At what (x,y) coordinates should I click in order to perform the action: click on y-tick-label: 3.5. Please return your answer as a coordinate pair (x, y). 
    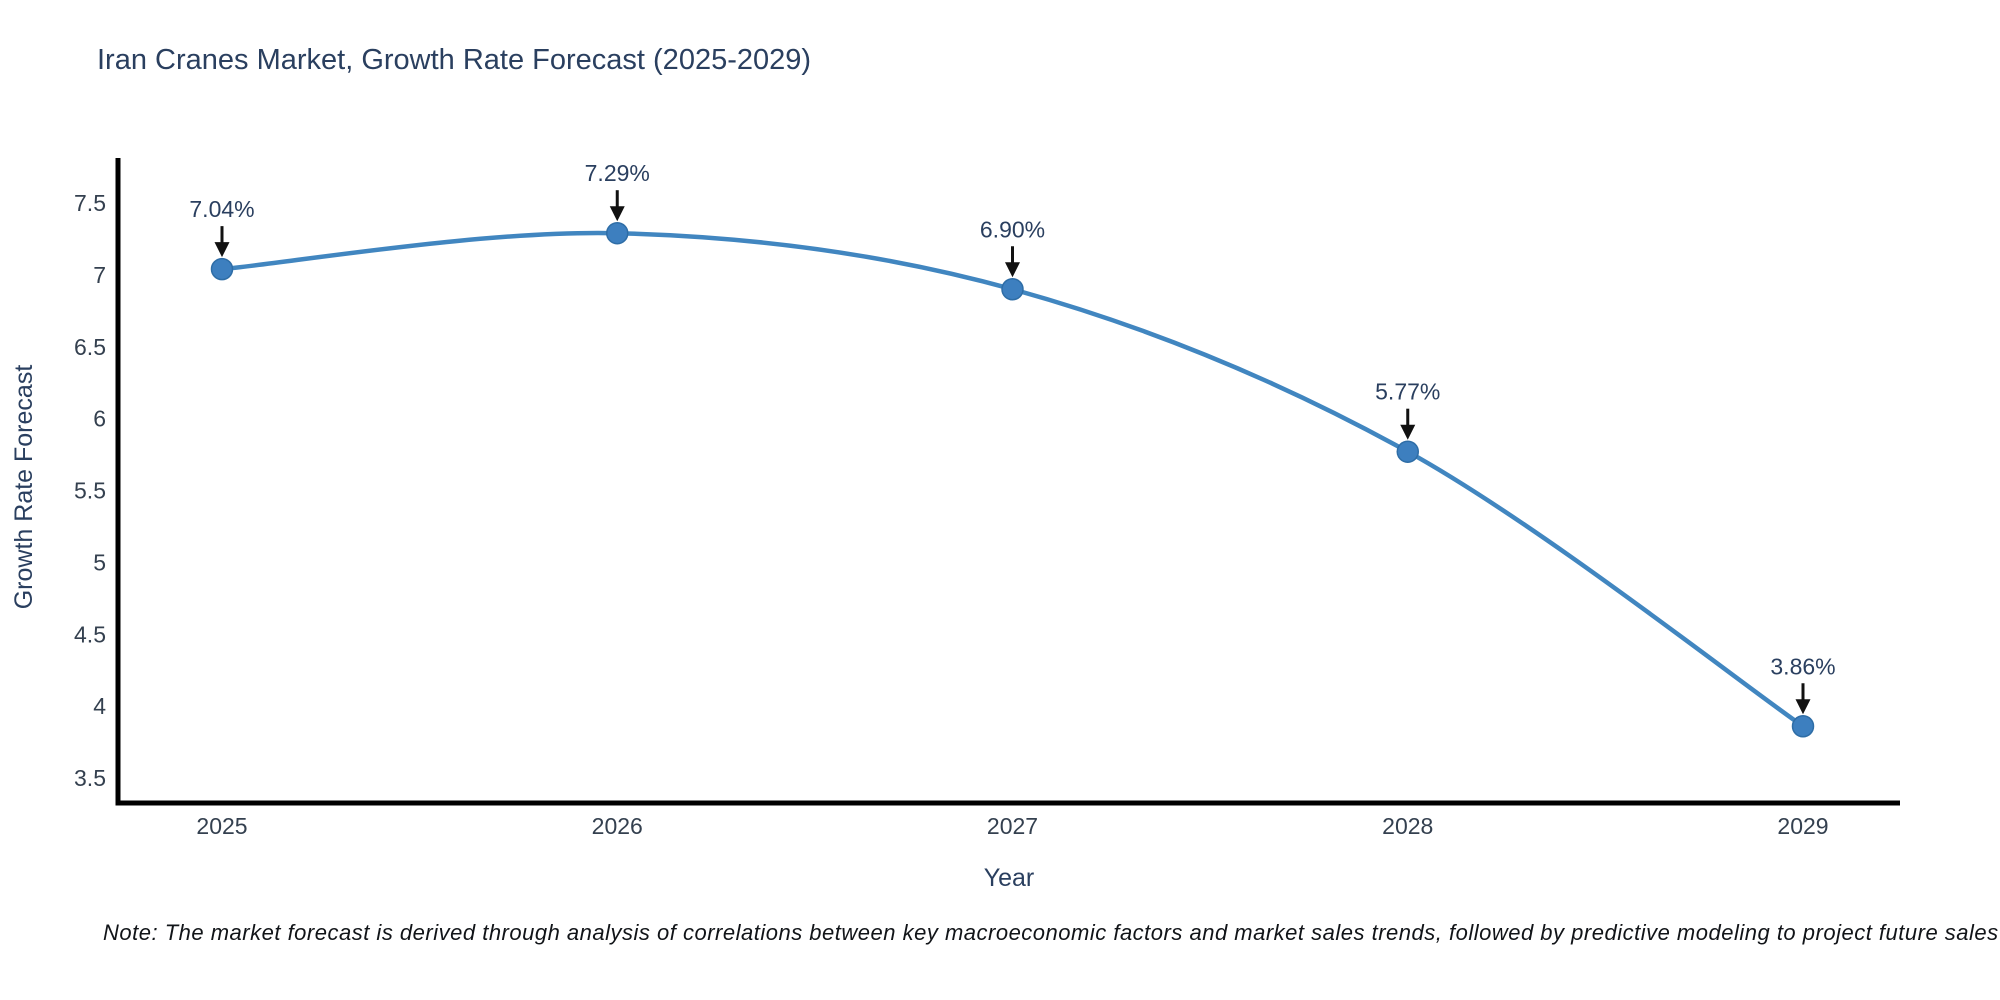
    Looking at the image, I should click on (90, 778).